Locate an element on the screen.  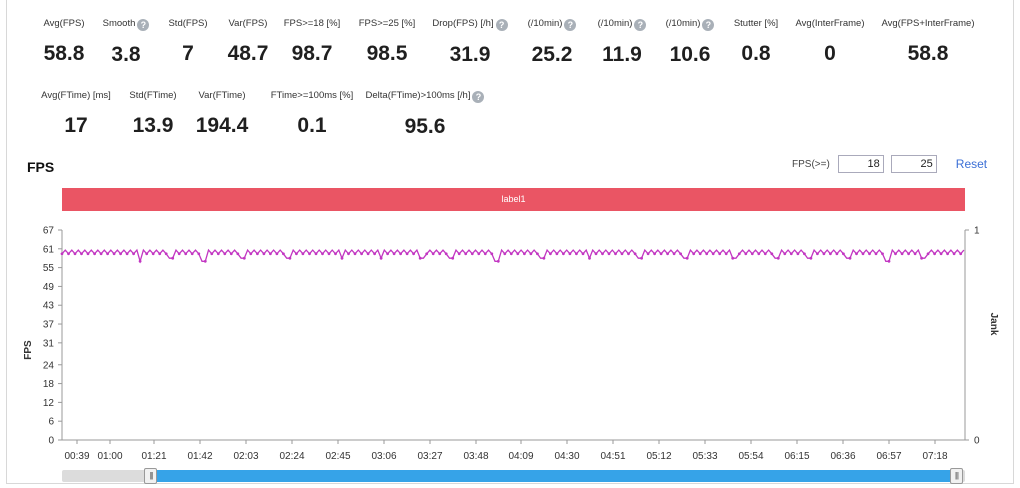
fps-section-title: FPS is located at coordinates (41, 167).